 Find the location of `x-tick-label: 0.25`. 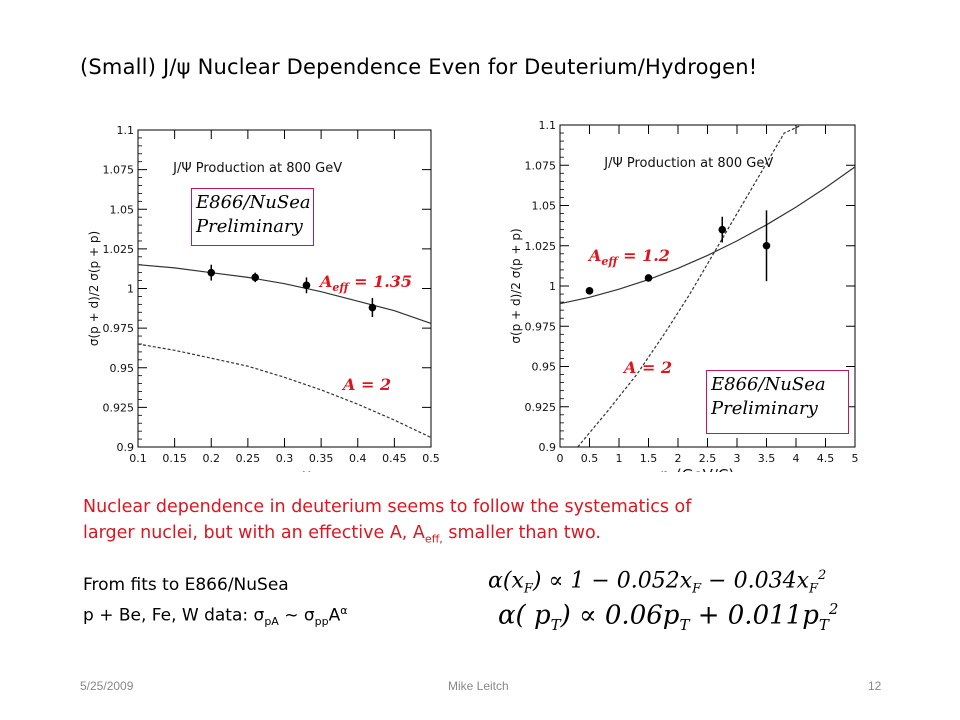

x-tick-label: 0.25 is located at coordinates (248, 458).